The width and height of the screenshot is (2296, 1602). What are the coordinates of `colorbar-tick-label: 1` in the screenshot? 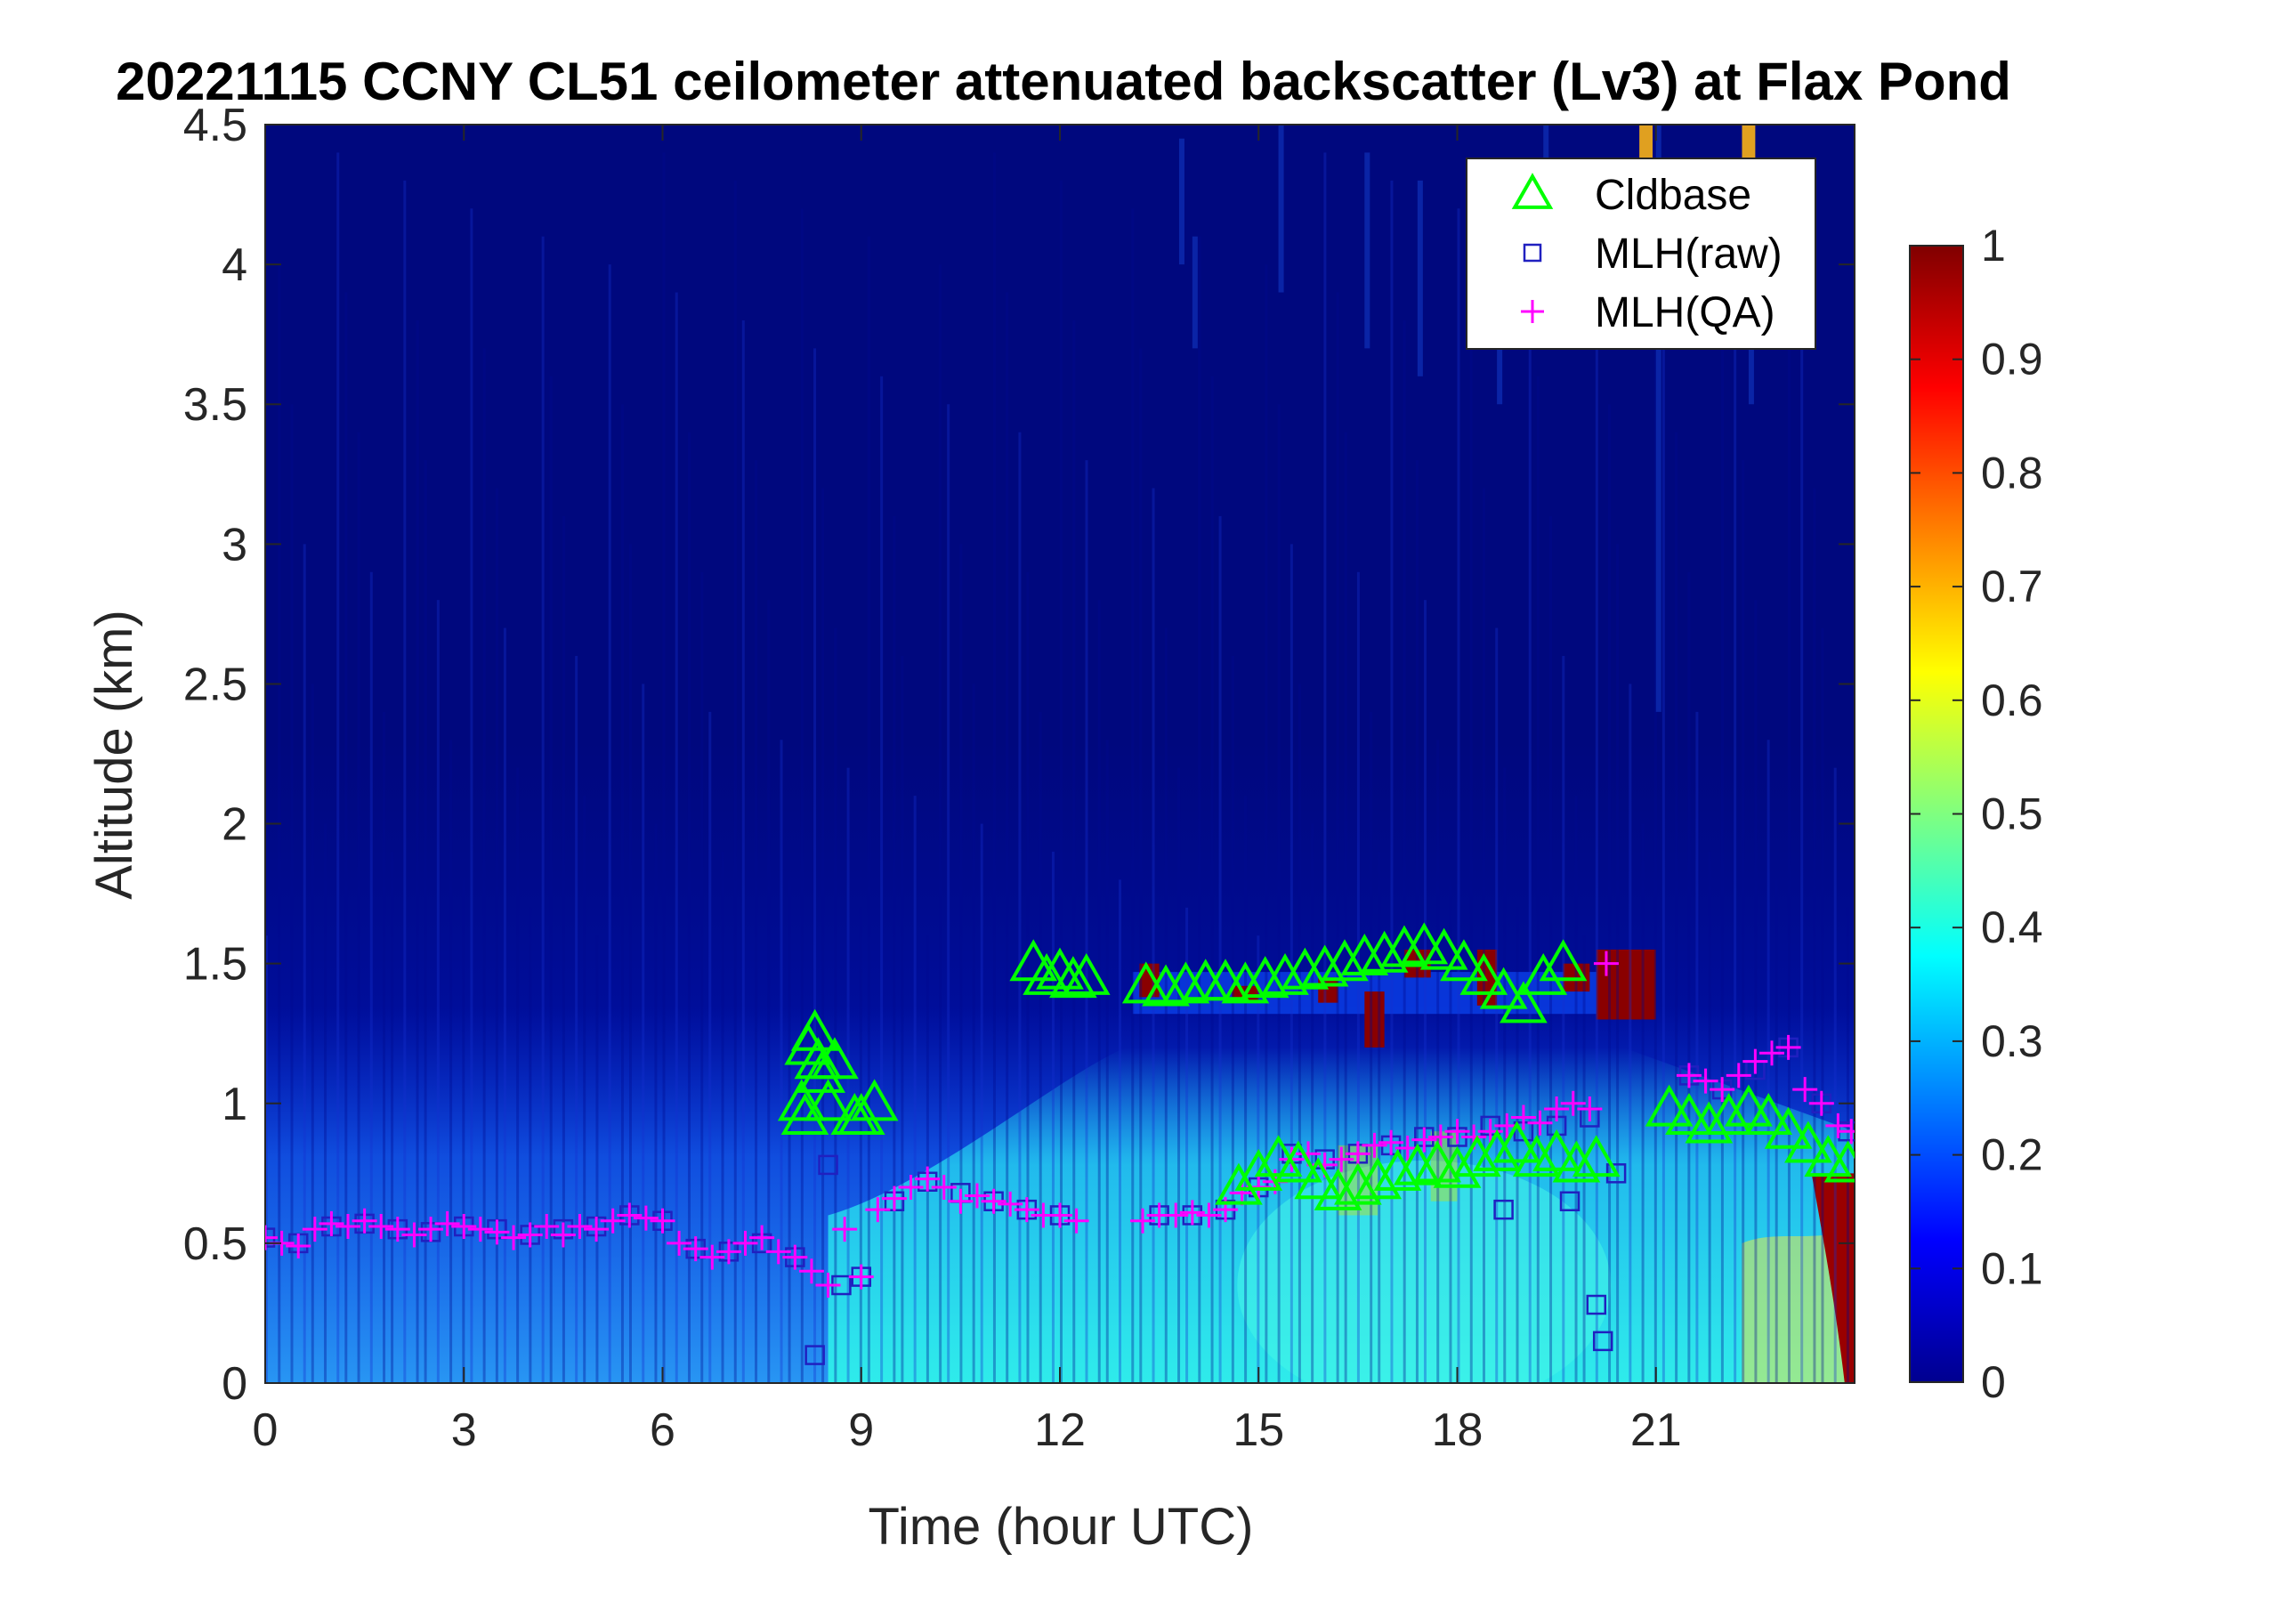 It's located at (1993, 246).